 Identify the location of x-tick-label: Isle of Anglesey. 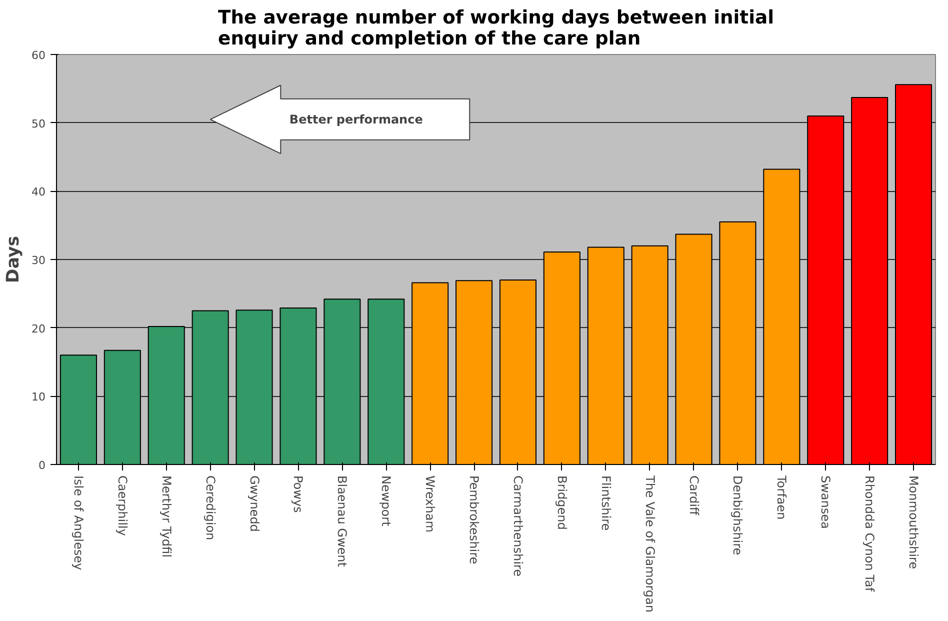
(78, 523).